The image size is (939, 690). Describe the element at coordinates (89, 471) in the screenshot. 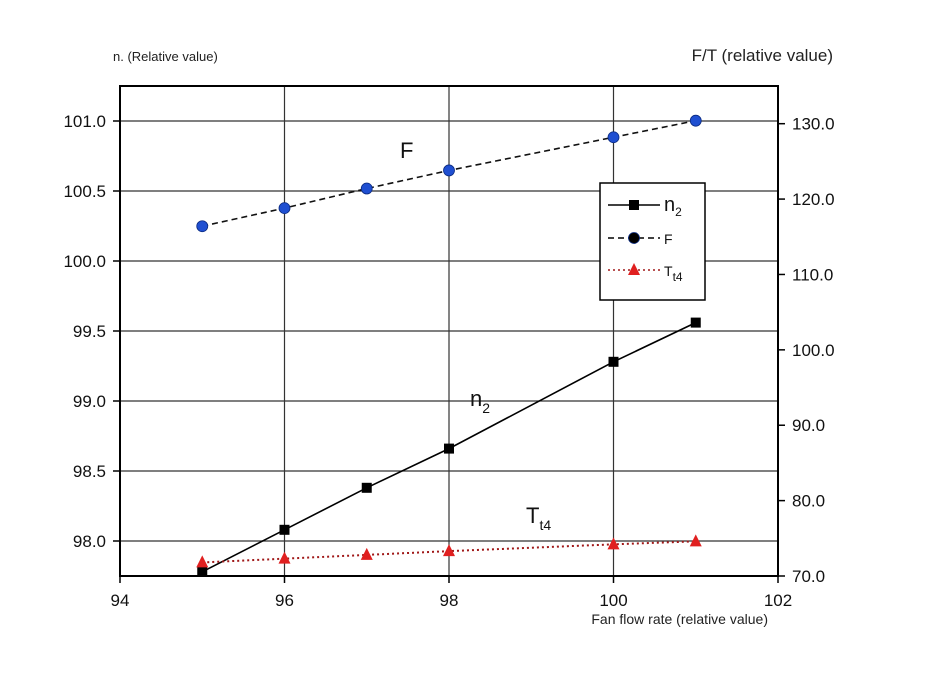

I see `y-tick-label: 98.5` at that location.